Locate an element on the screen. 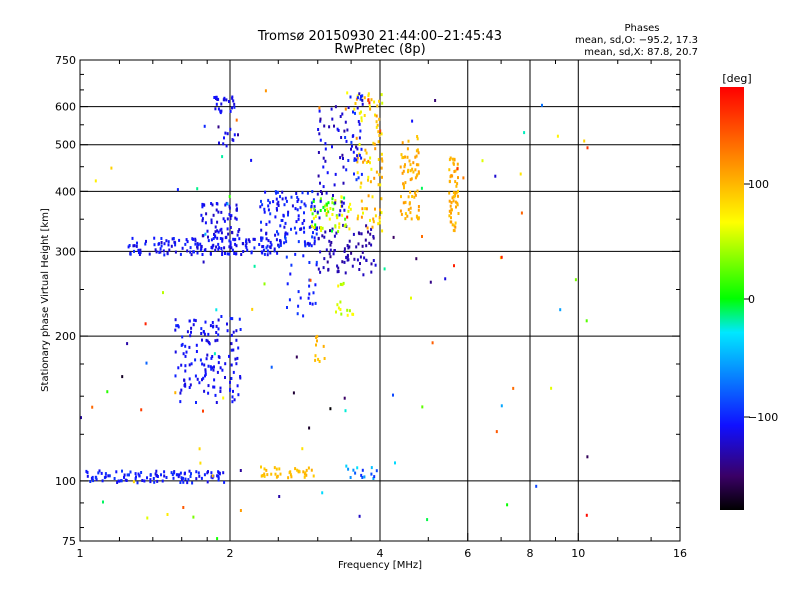 This screenshot has height=600, width=800. y-tick-label: 600 is located at coordinates (65, 107).